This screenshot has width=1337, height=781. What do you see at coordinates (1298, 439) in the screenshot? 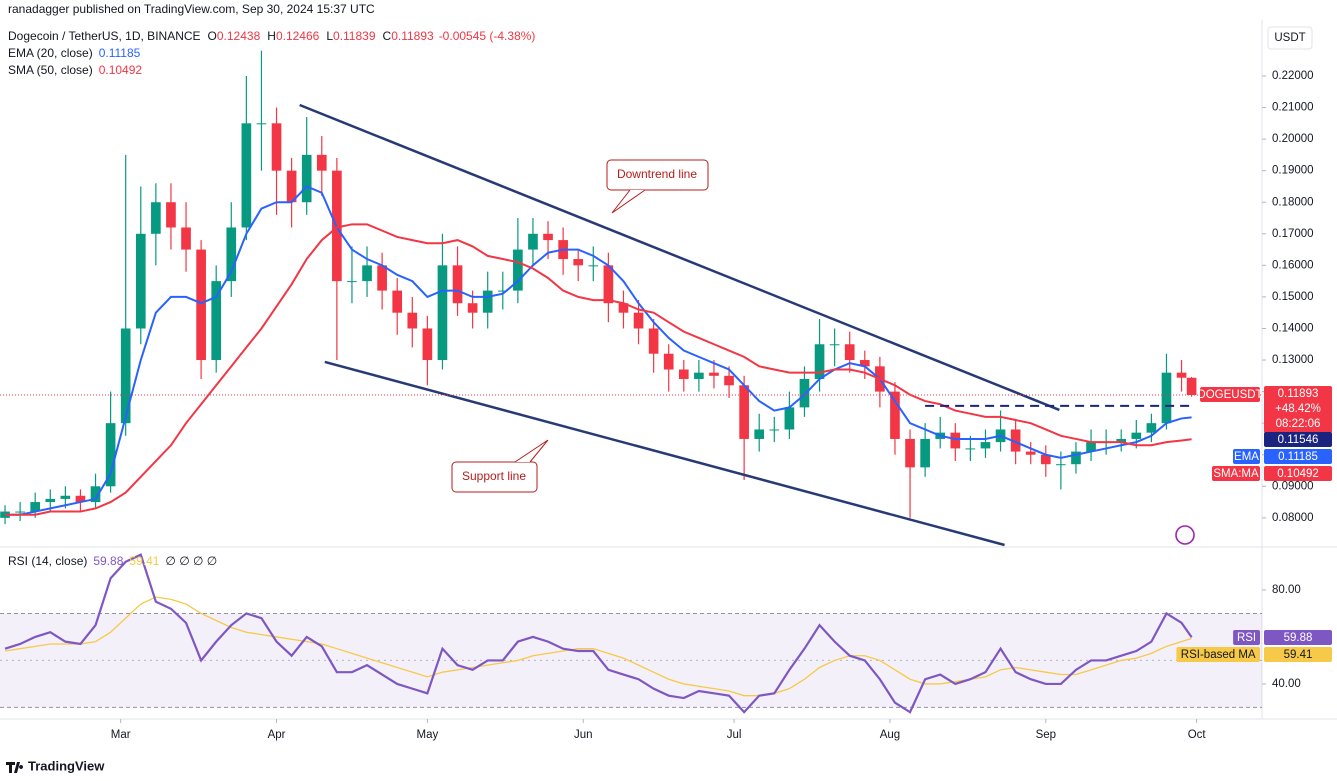
I see `level-tag-bg` at bounding box center [1298, 439].